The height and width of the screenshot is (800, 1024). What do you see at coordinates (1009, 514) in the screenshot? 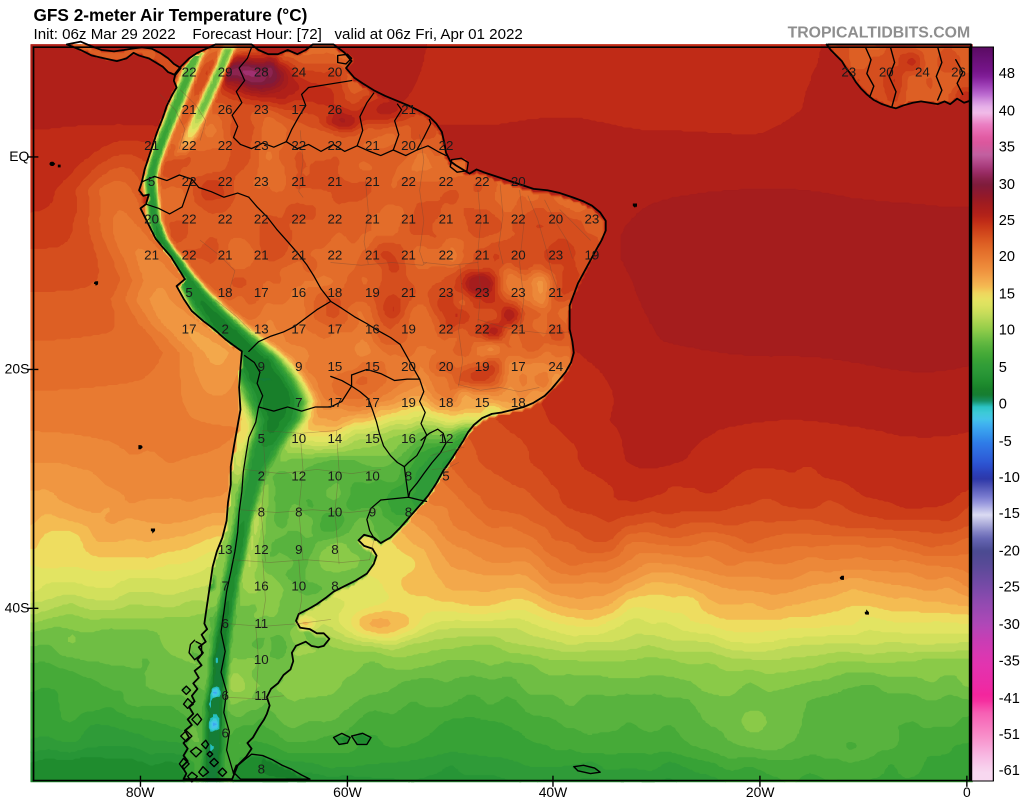
I see `svg-text: -15` at bounding box center [1009, 514].